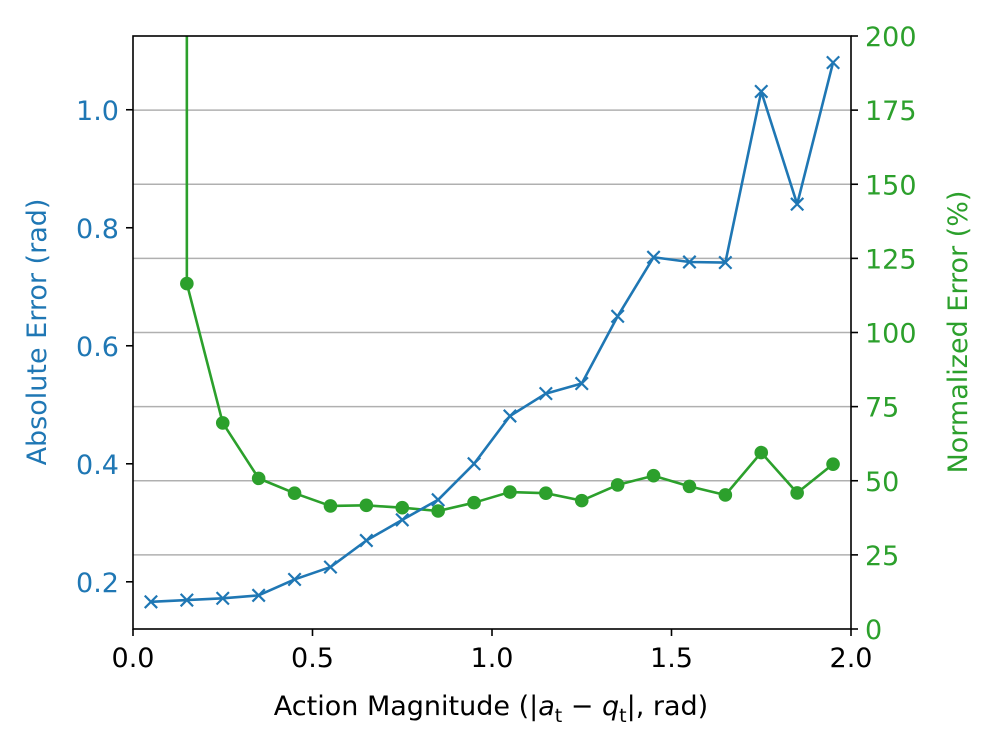  I want to click on y-right-tick-label: 50, so click(882, 482).